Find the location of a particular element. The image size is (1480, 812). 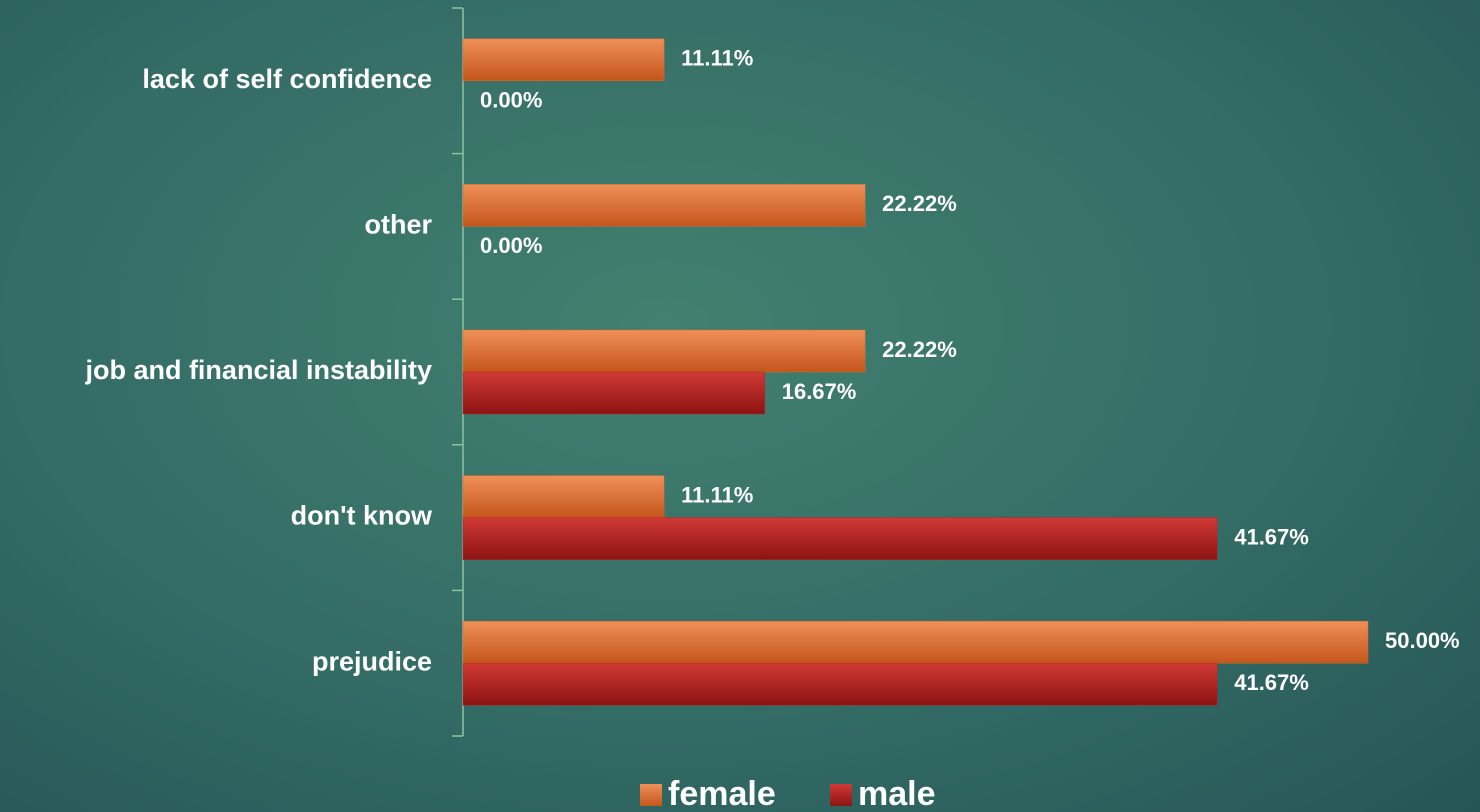

category-label: other is located at coordinates (399, 225).